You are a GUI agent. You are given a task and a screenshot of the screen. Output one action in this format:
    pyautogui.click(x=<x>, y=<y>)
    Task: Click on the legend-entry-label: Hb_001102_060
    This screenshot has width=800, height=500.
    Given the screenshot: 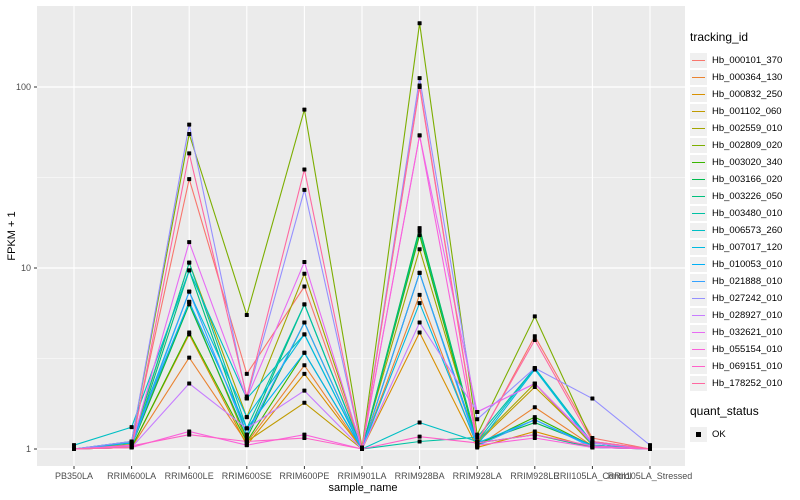 What is the action you would take?
    pyautogui.click(x=747, y=111)
    